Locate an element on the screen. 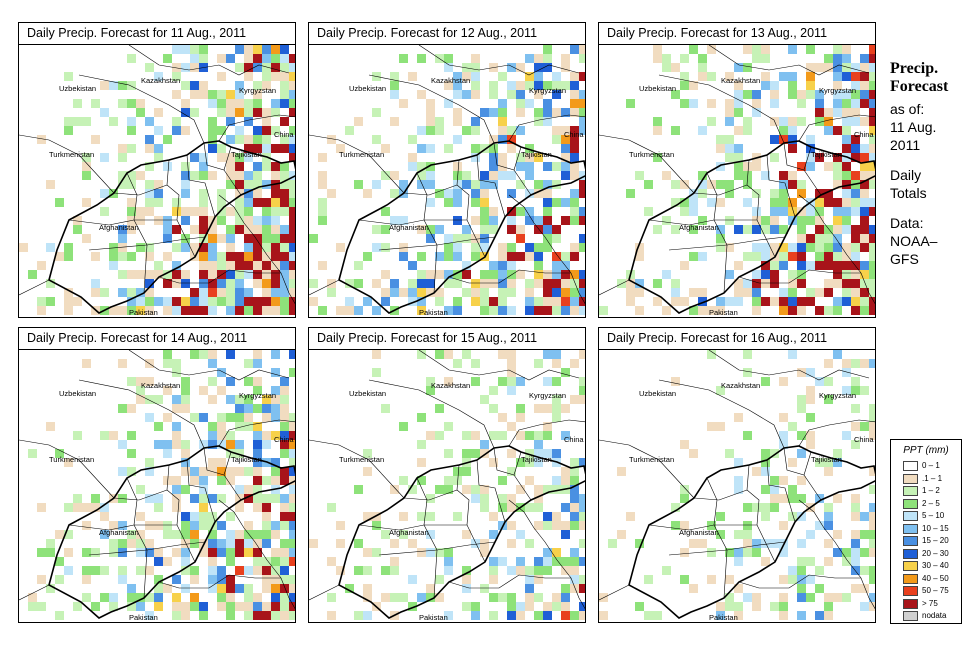 The image size is (975, 646). legend-item: .1 – 1 is located at coordinates (926, 479).